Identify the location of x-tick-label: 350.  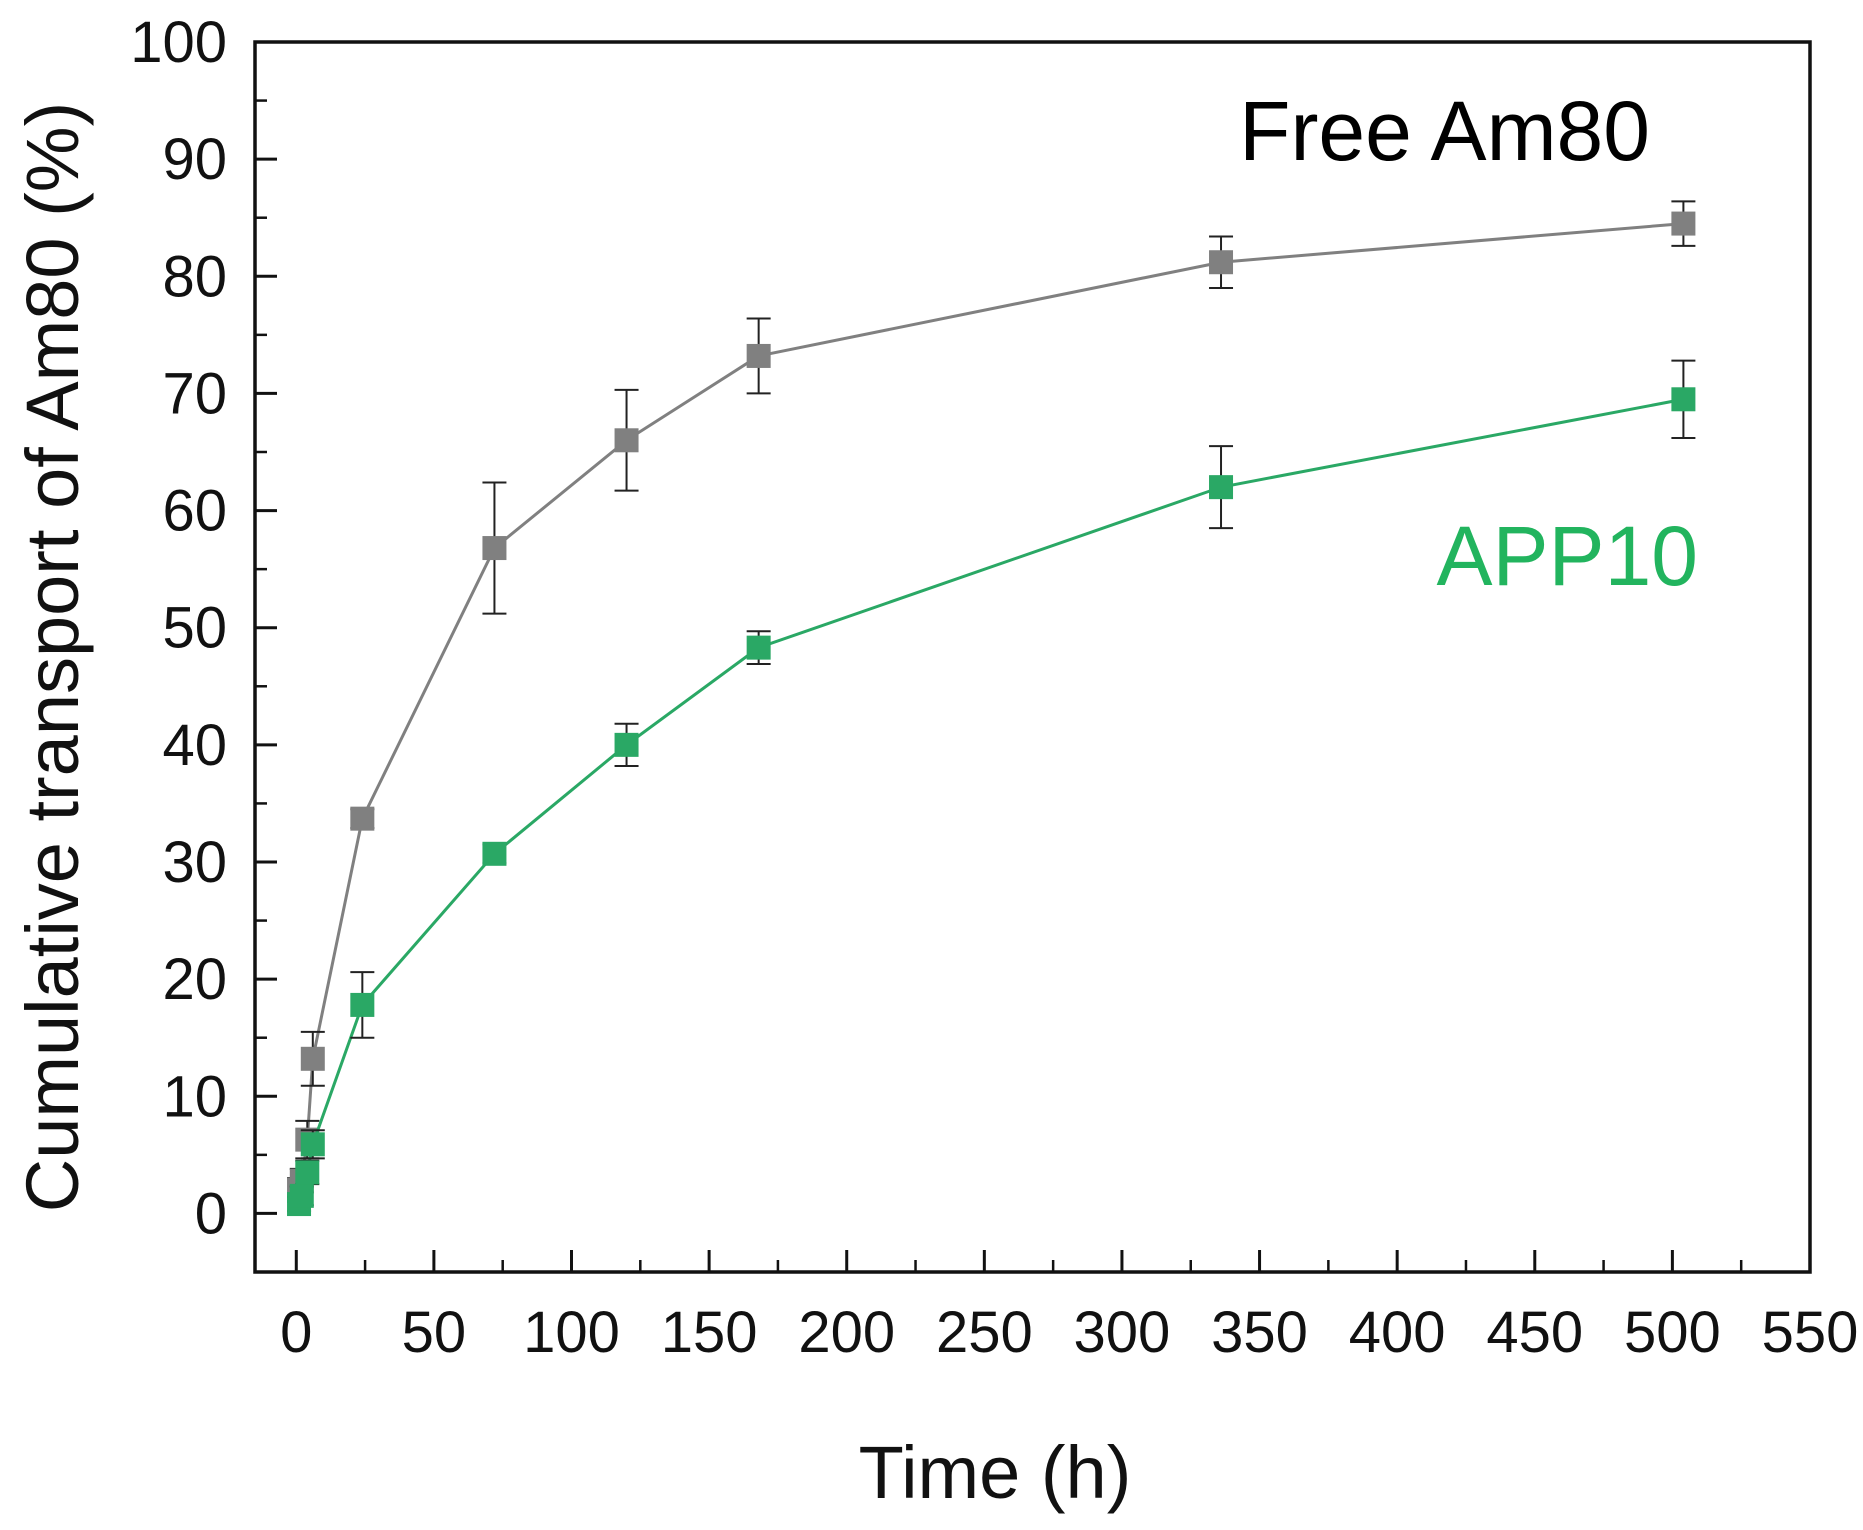
(1259, 1332).